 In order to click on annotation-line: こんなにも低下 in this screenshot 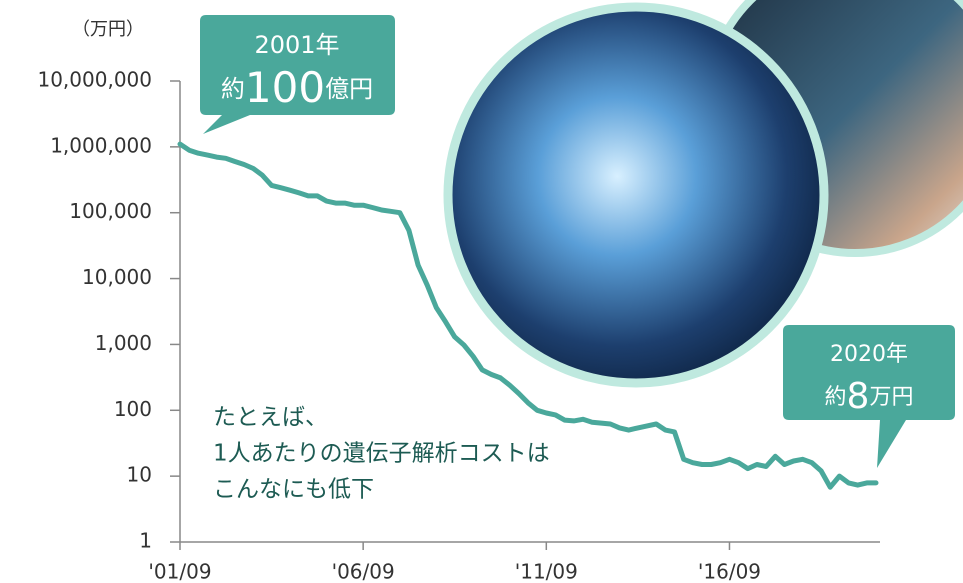, I will do `click(293, 490)`.